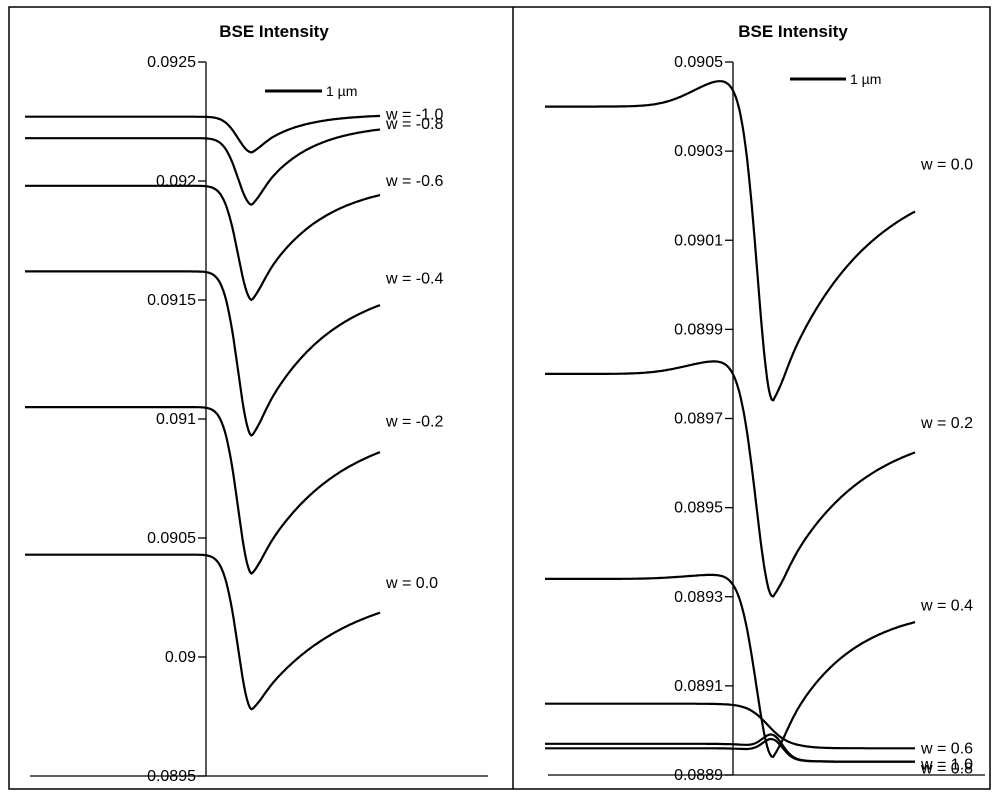 The height and width of the screenshot is (798, 999). Describe the element at coordinates (311, 91) in the screenshot. I see `left-scale-bar: 1 µm` at that location.